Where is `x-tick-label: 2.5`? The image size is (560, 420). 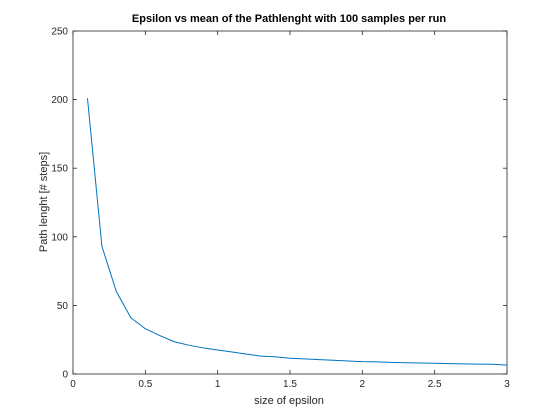 x-tick-label: 2.5 is located at coordinates (435, 384).